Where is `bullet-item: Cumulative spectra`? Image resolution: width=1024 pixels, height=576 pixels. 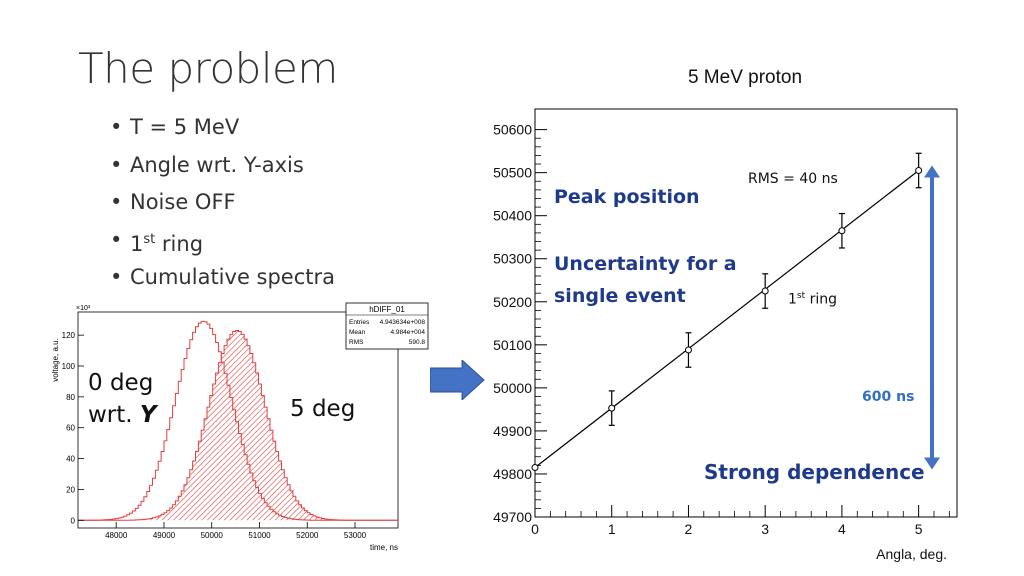 bullet-item: Cumulative spectra is located at coordinates (222, 281).